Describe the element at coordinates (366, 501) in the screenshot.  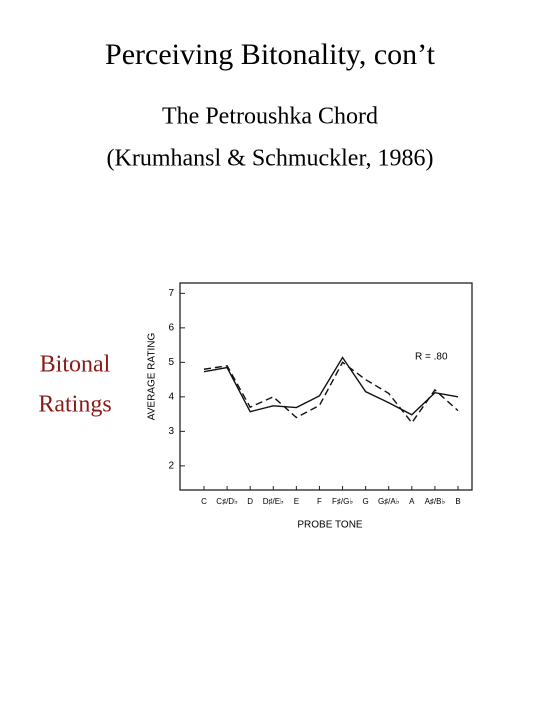
I see `x-tick-label: G` at that location.